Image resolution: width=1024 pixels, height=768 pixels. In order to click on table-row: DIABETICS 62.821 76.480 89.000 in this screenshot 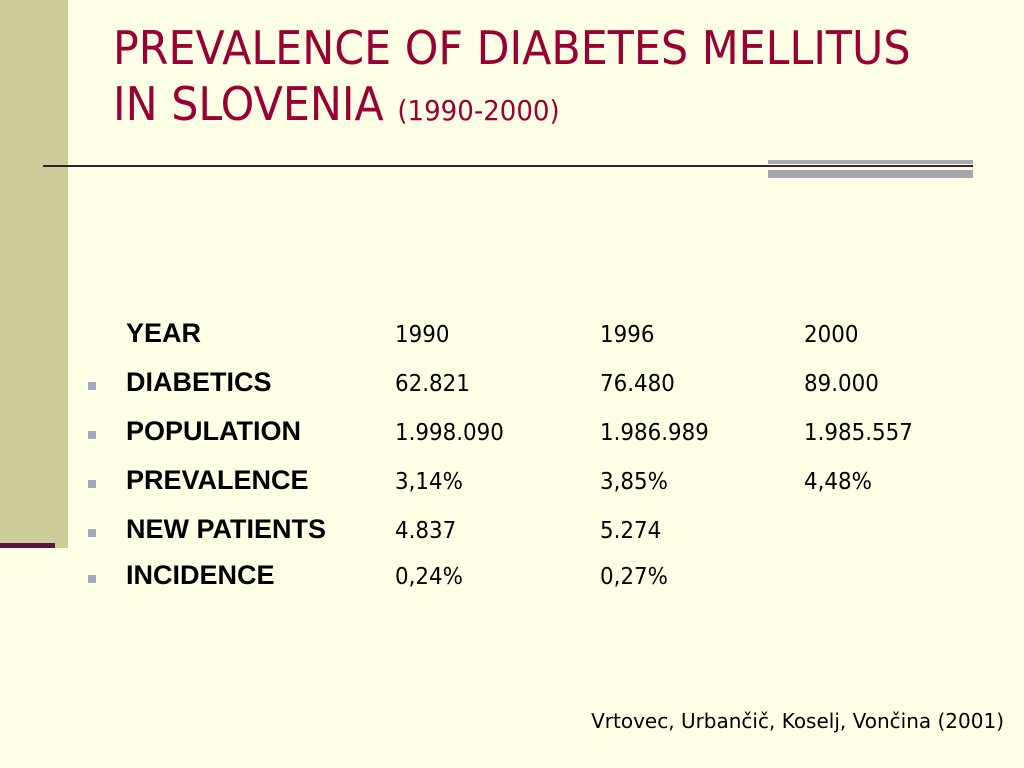, I will do `click(512, 384)`.